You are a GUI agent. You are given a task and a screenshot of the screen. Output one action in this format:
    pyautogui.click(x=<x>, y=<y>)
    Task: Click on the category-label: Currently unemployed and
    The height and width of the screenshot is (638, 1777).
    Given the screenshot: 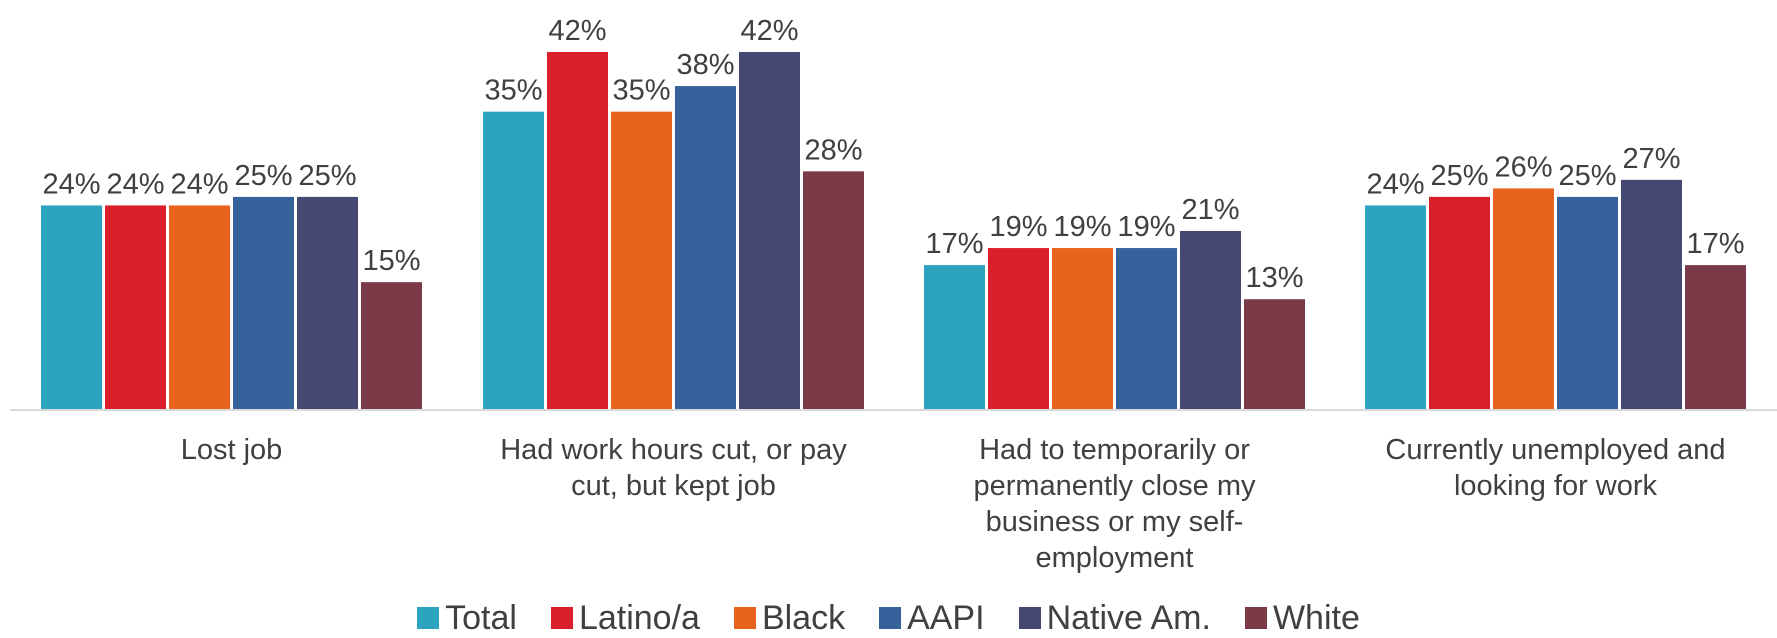 What is the action you would take?
    pyautogui.click(x=1555, y=450)
    